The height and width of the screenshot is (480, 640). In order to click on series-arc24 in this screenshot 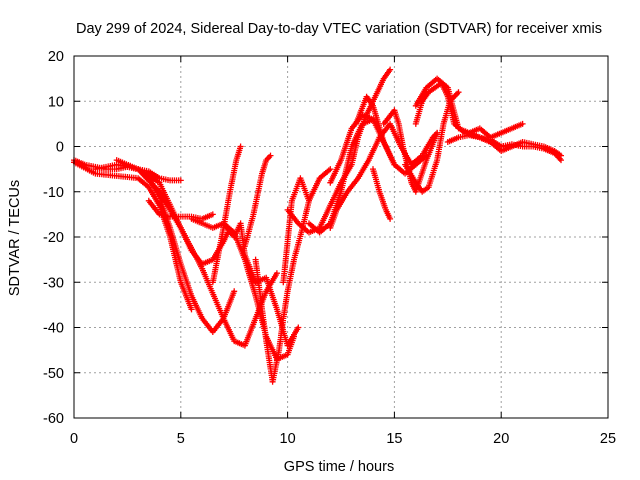, I will do `click(496, 130)`.